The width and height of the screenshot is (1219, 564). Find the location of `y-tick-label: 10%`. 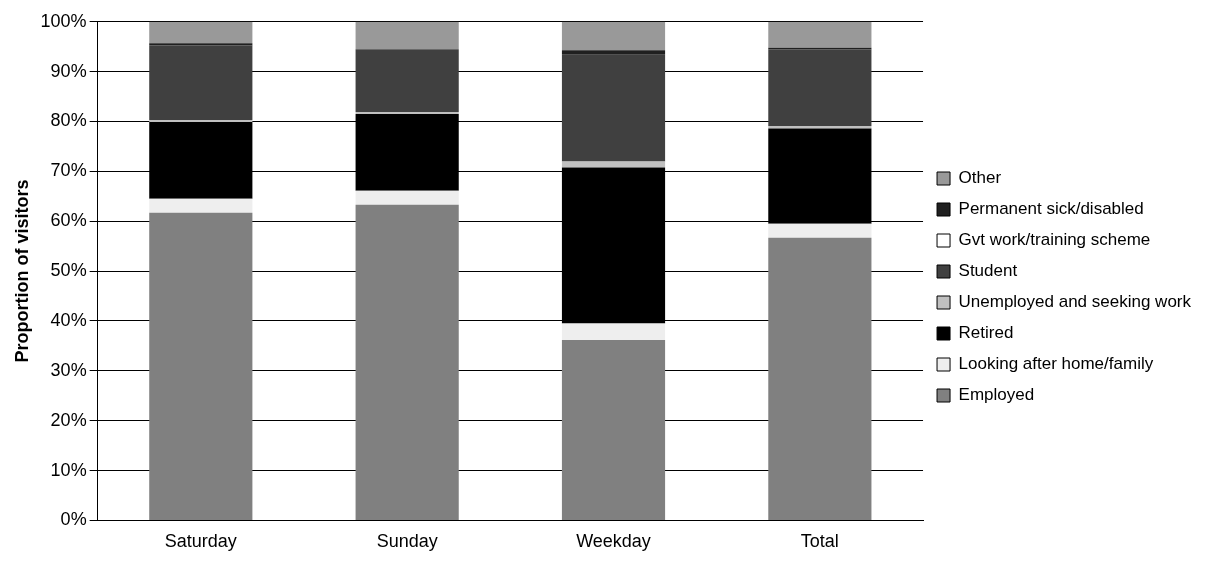

y-tick-label: 10% is located at coordinates (68, 469).